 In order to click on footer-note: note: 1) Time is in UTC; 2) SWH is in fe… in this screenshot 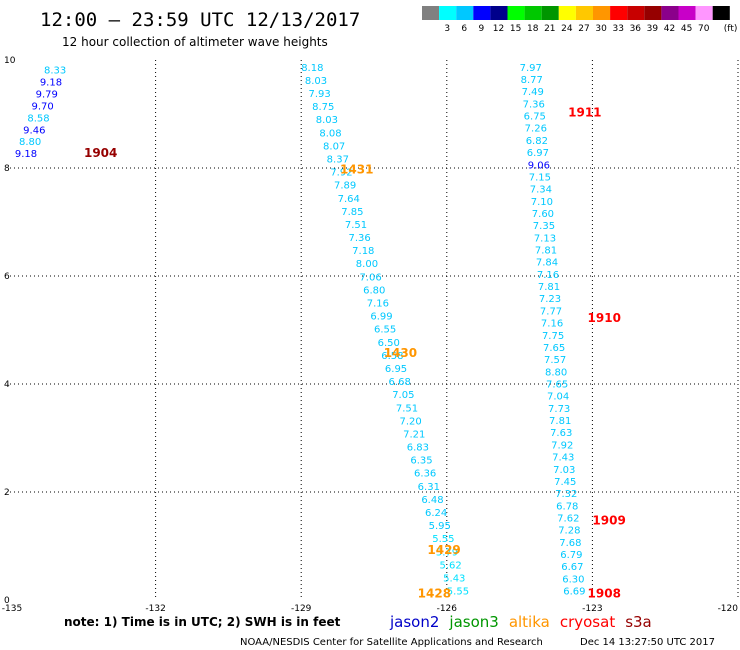, I will do `click(202, 622)`.